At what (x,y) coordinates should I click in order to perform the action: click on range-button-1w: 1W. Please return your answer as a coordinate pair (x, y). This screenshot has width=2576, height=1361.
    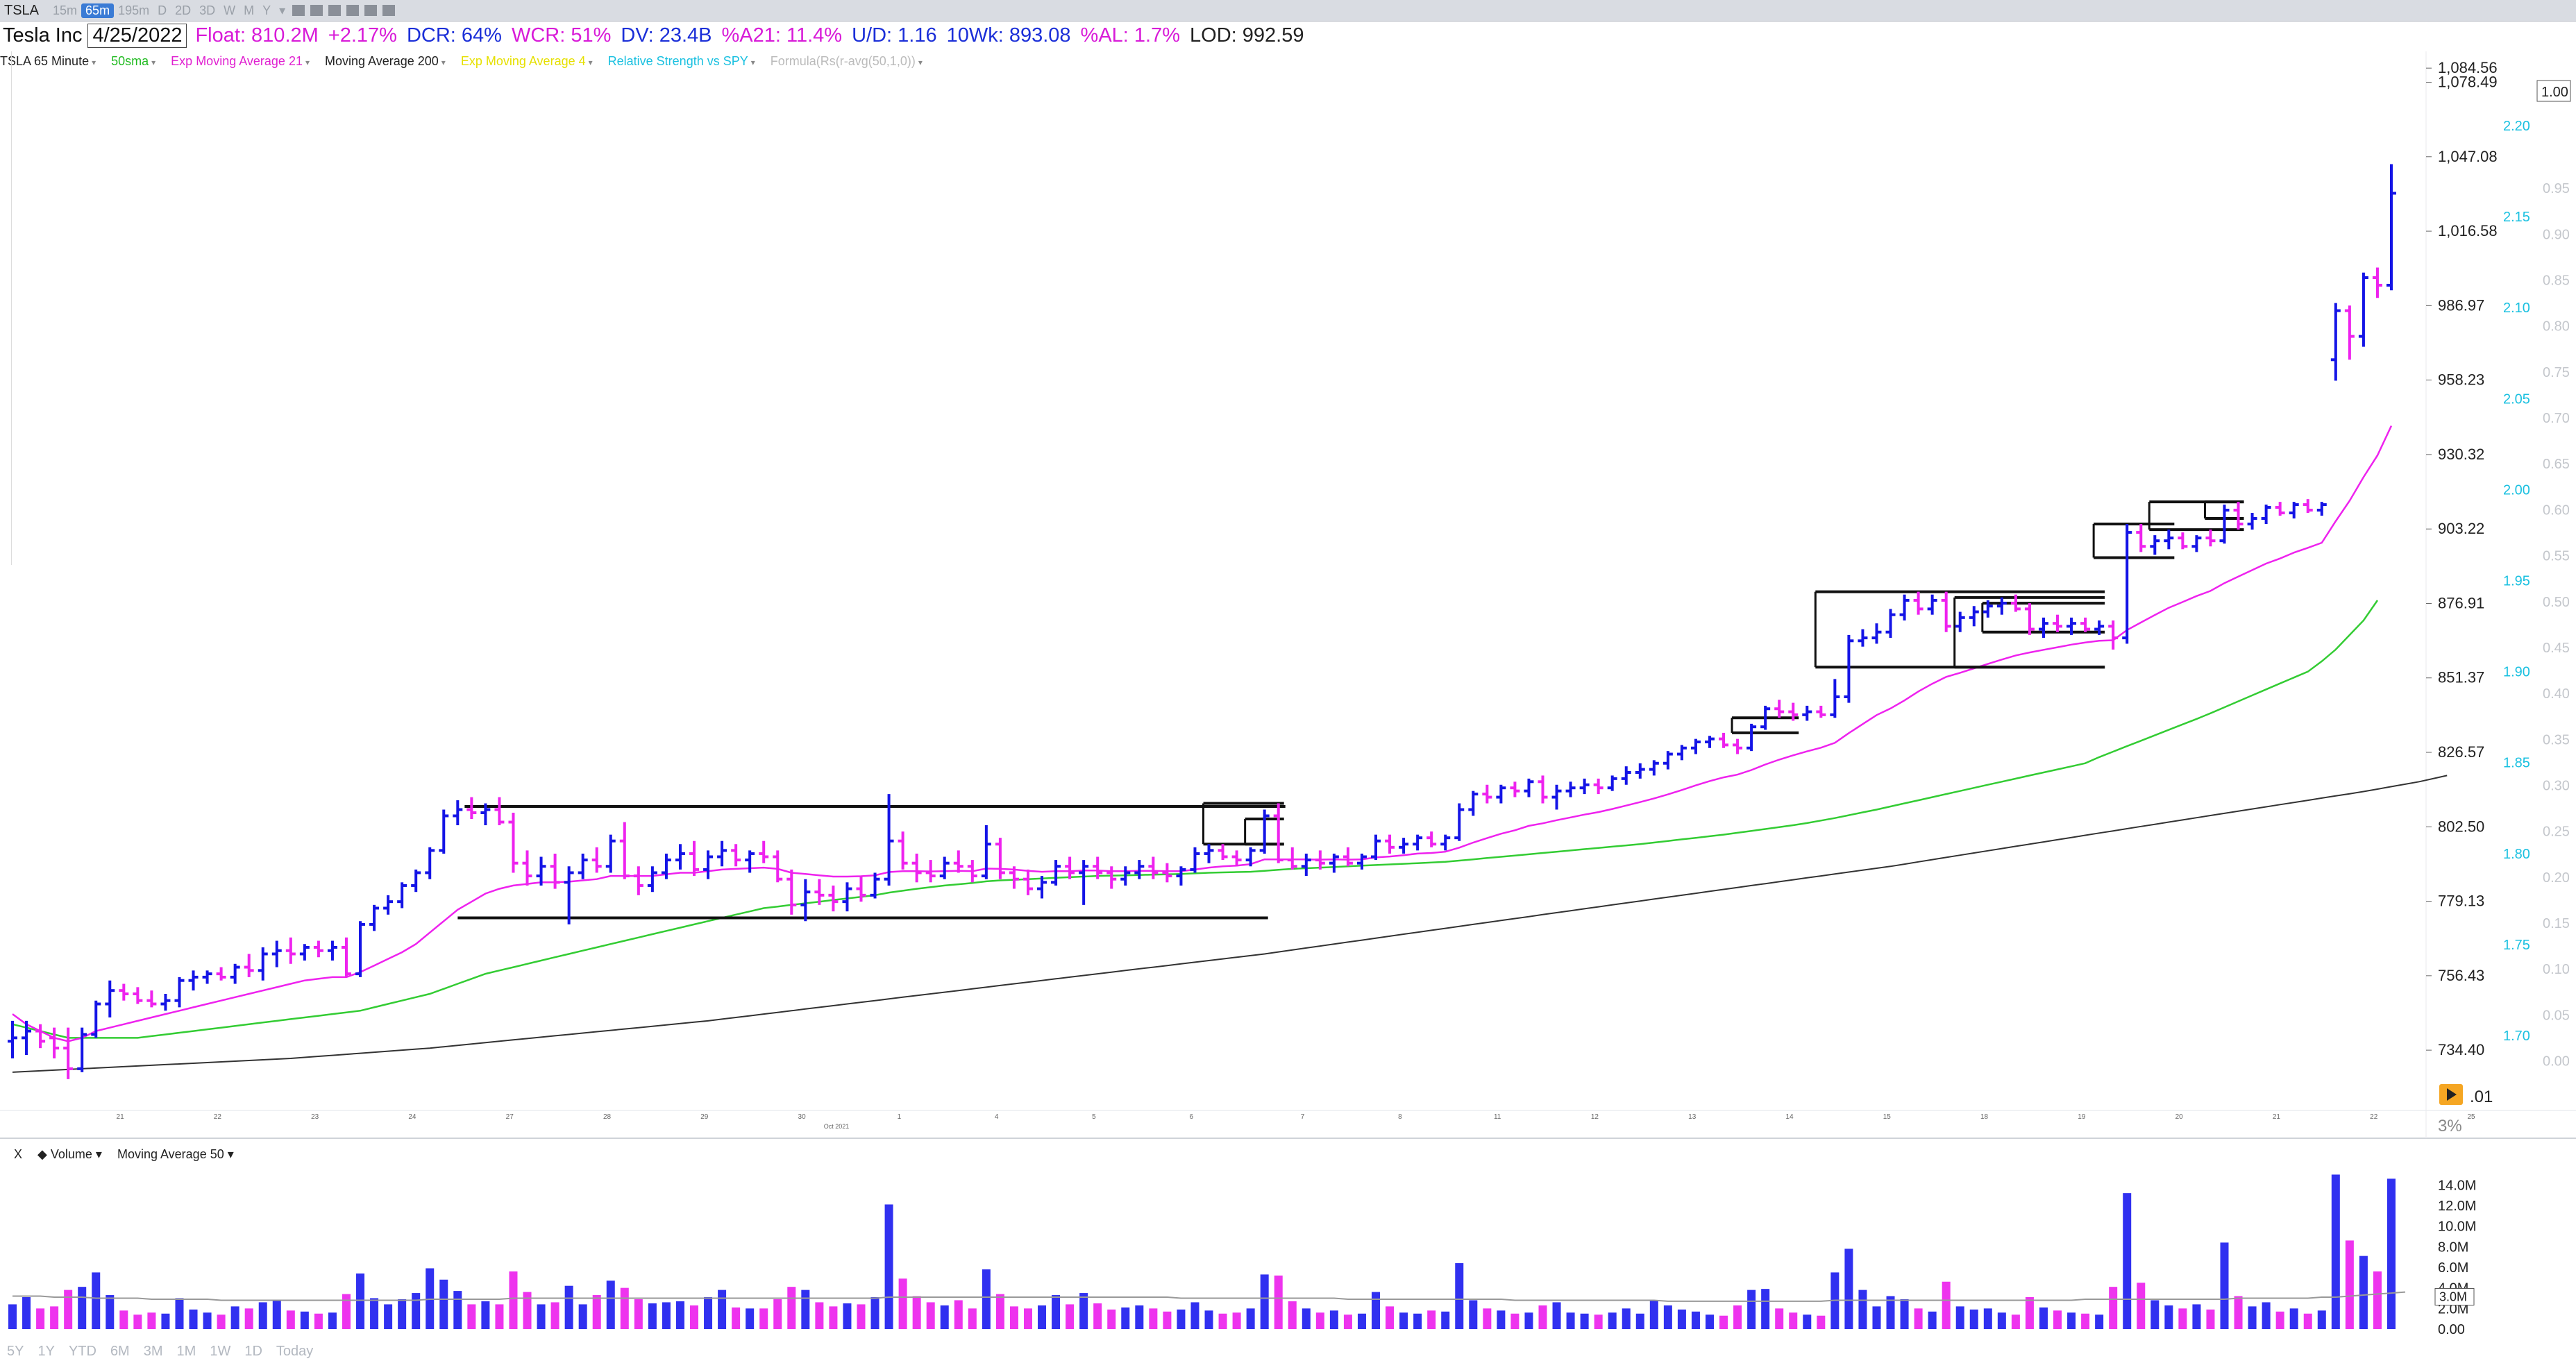
    Looking at the image, I should click on (220, 1351).